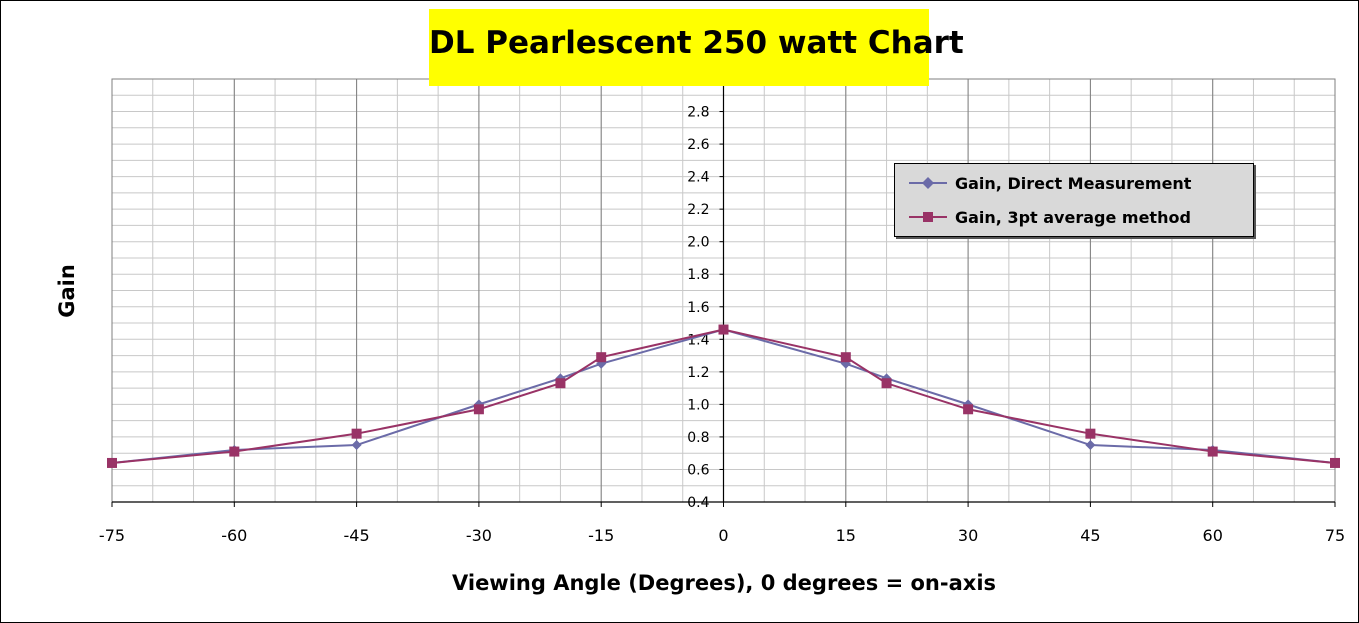 This screenshot has height=623, width=1359. I want to click on y-tick-label: 2.0, so click(698, 243).